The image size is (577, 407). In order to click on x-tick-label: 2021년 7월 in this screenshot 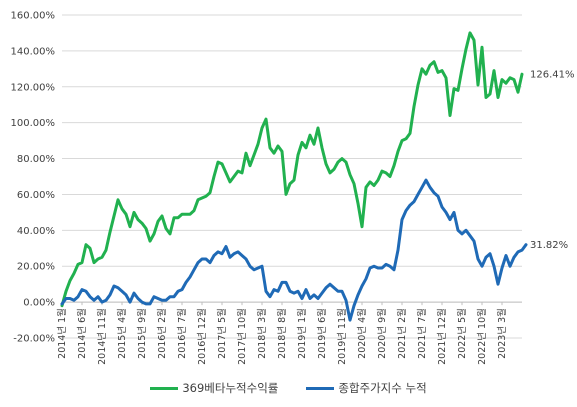, I will do `click(422, 333)`.